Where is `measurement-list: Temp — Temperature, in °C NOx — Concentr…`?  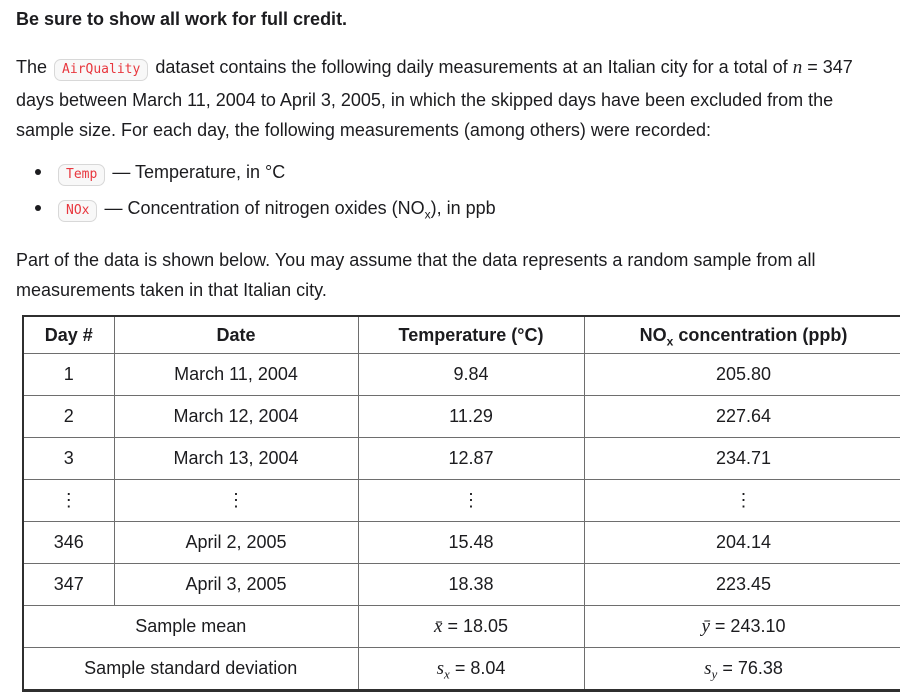
measurement-list: Temp — Temperature, in °C NOx — Concentr… is located at coordinates (458, 191).